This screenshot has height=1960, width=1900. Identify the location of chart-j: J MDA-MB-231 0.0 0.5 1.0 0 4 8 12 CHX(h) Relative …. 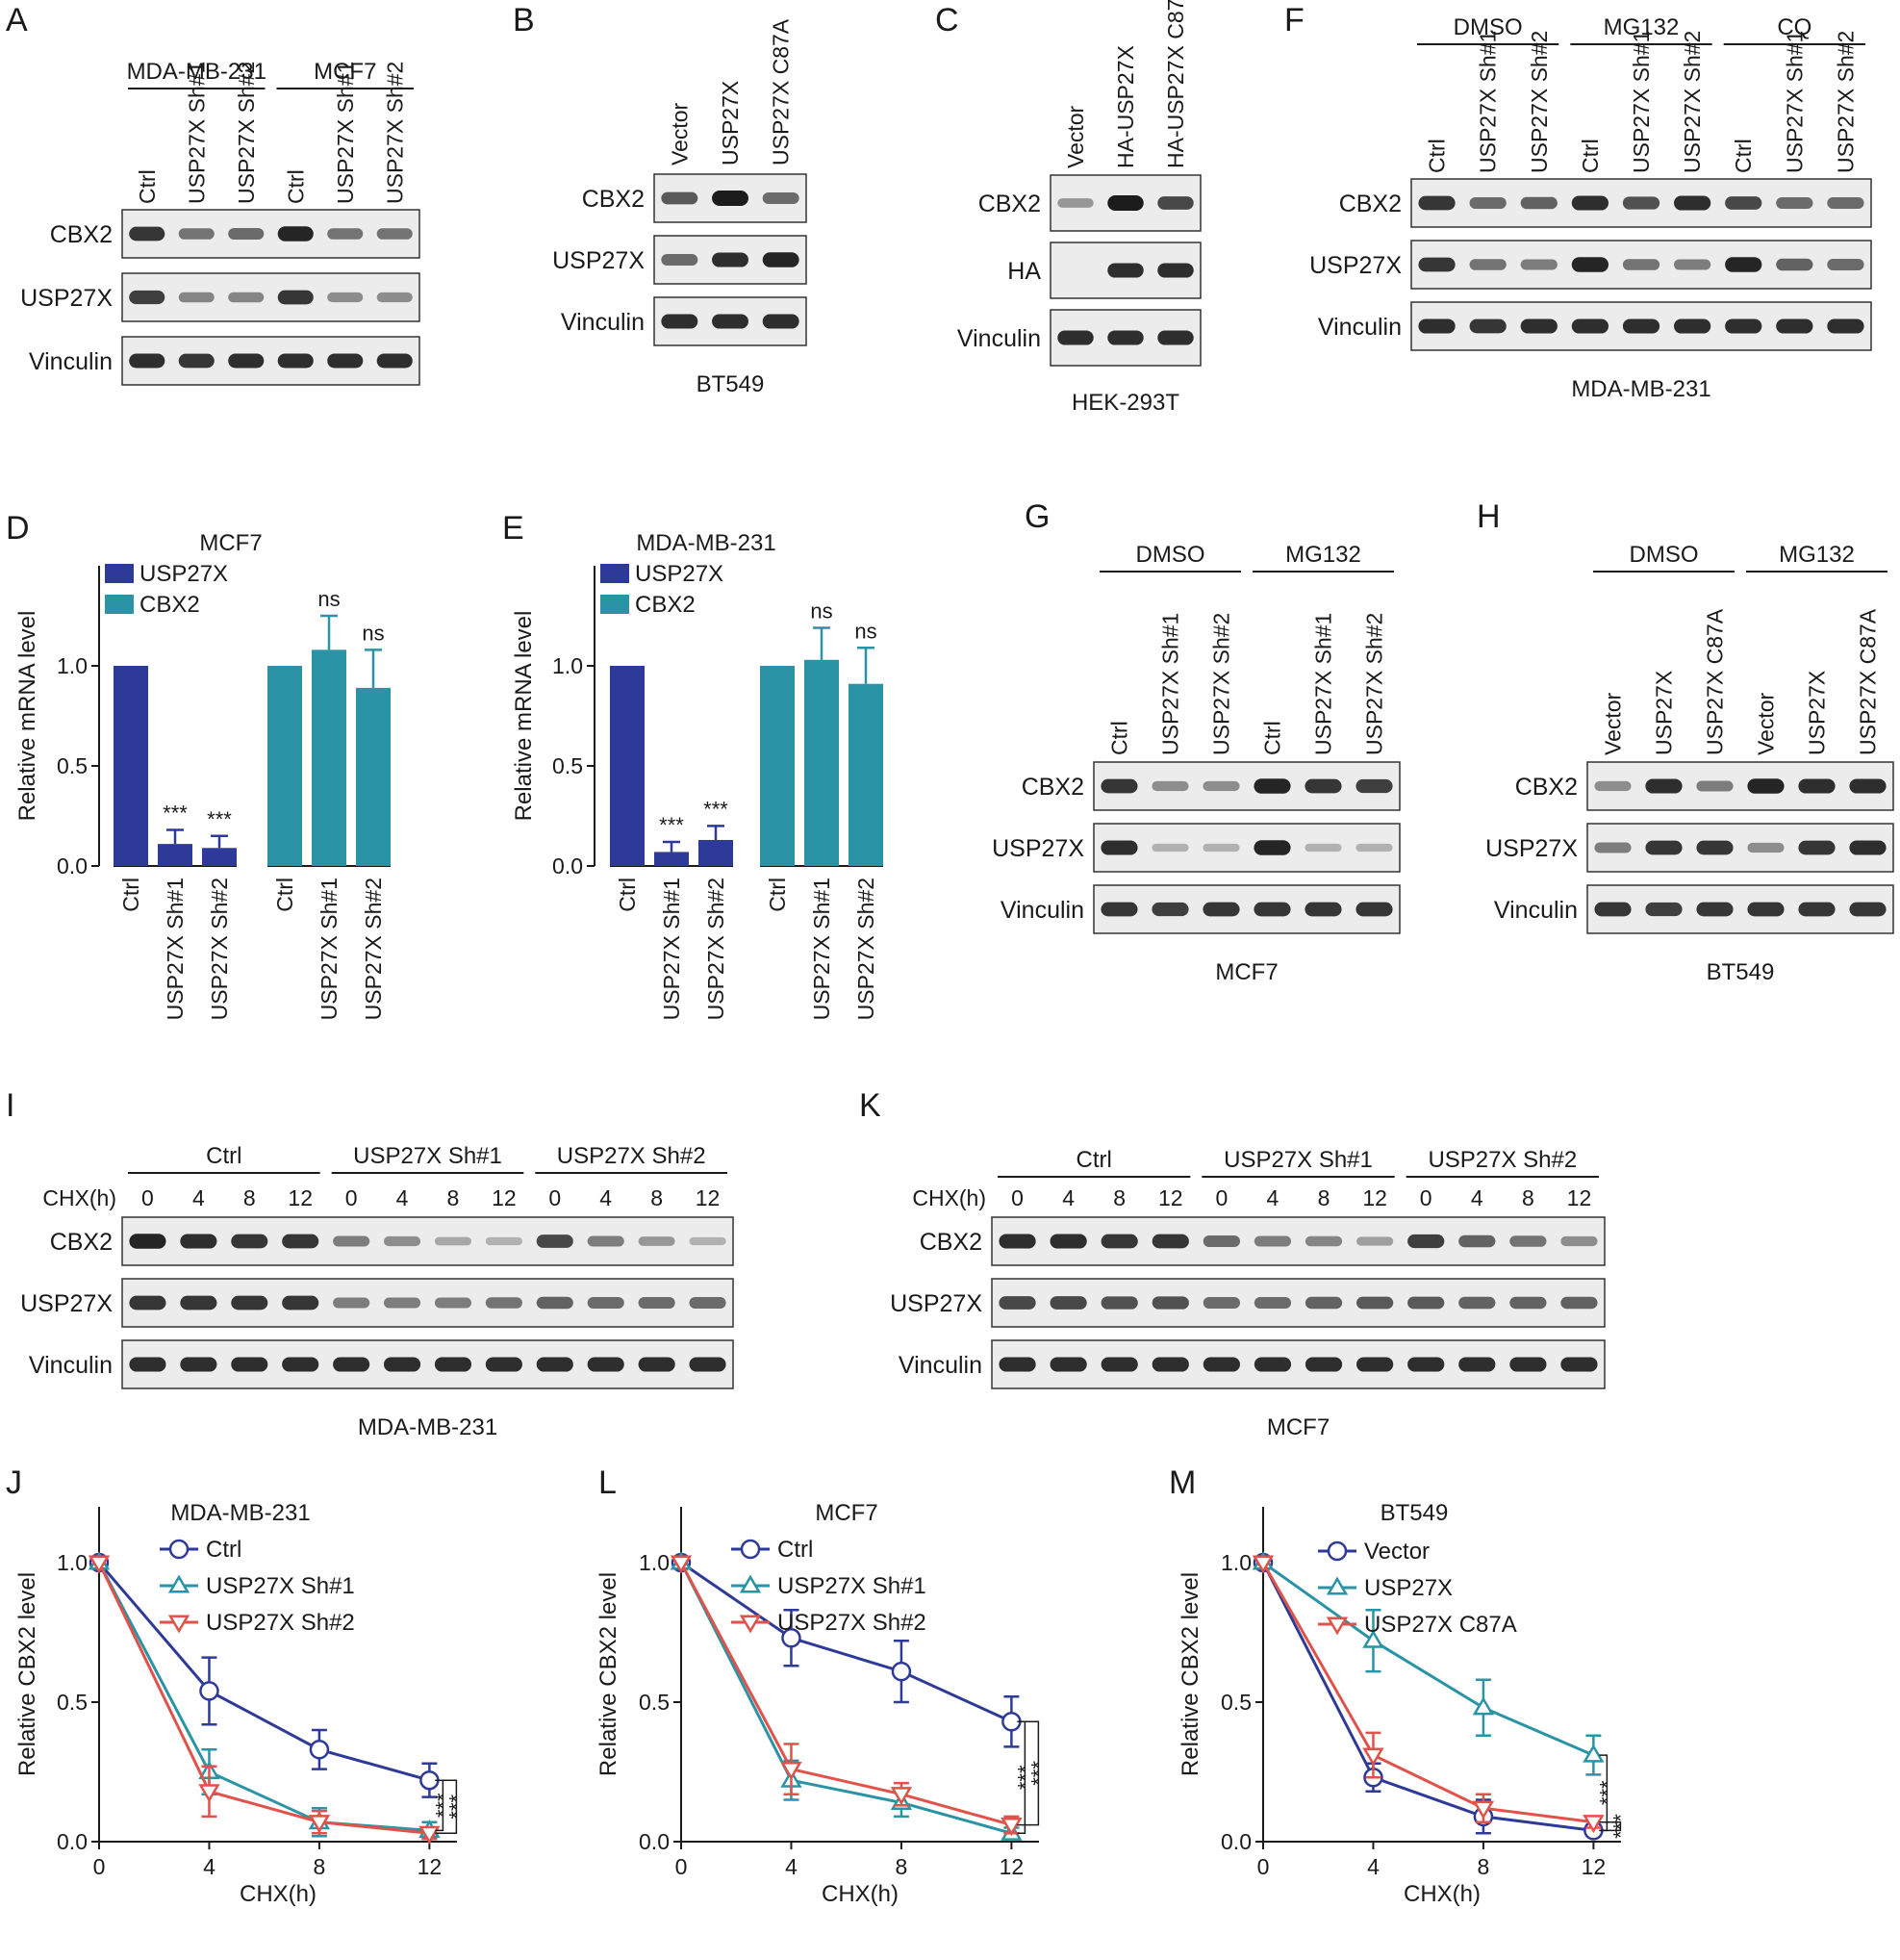
(237, 1685).